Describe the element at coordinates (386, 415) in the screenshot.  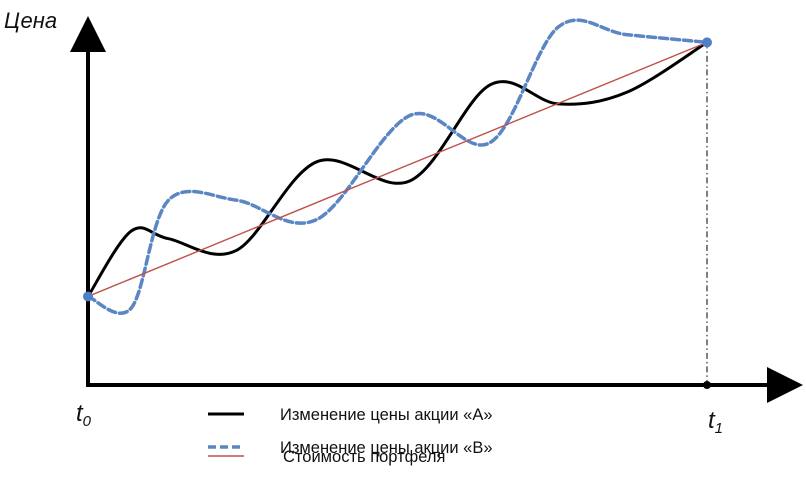
I see `legend-label-a: Изменение цены акции «A»` at that location.